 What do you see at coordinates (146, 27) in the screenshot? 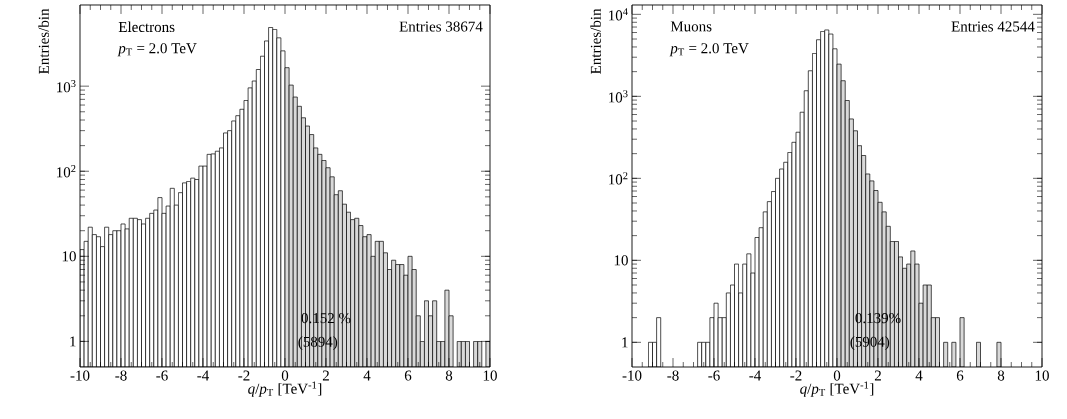
I see `annotation: Electrons` at bounding box center [146, 27].